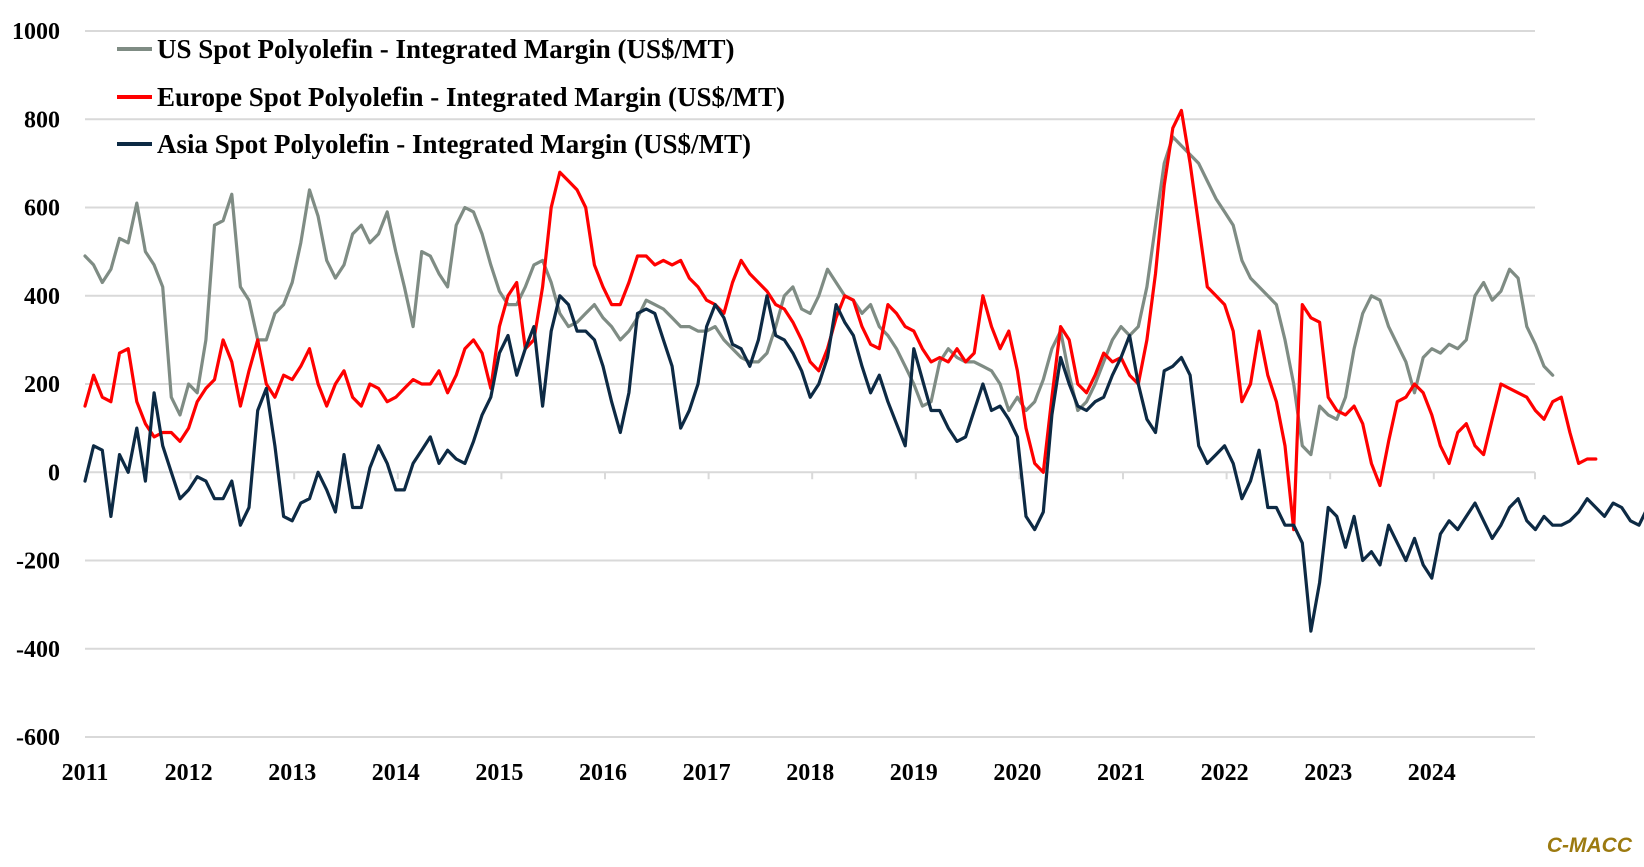  What do you see at coordinates (1017, 773) in the screenshot?
I see `x-tick-label: 2020` at bounding box center [1017, 773].